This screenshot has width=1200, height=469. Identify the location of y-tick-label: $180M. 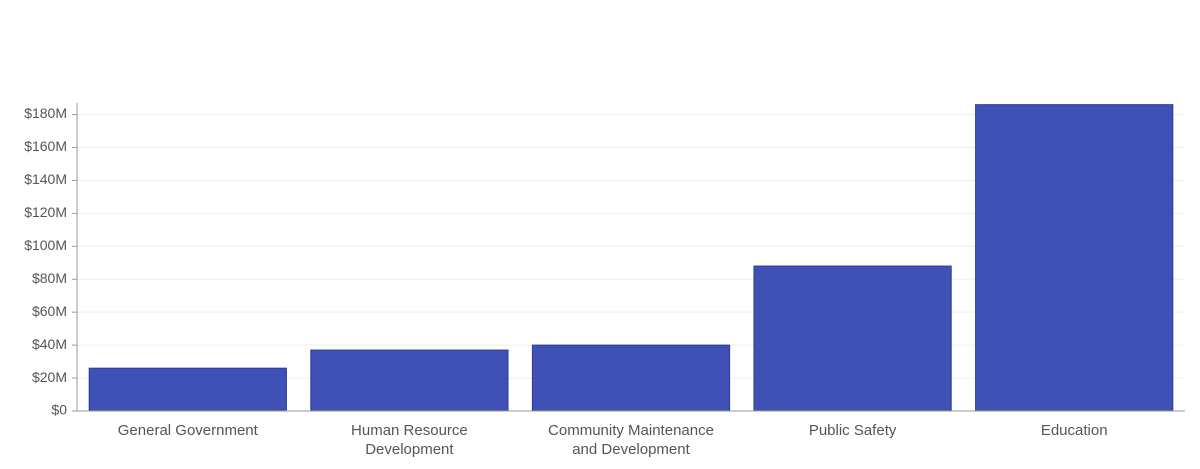
(45, 113).